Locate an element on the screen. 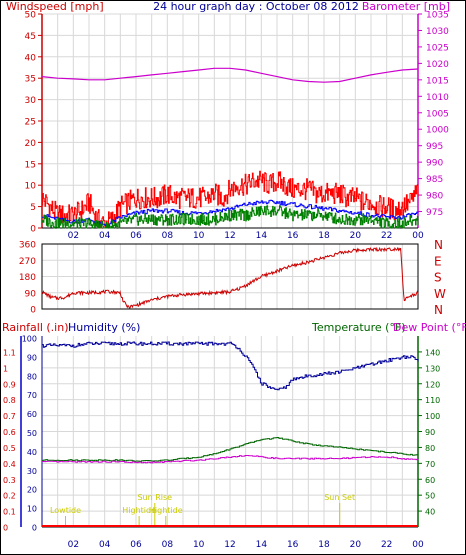  y-tick-label-rainfall: 0.8 is located at coordinates (9, 400).